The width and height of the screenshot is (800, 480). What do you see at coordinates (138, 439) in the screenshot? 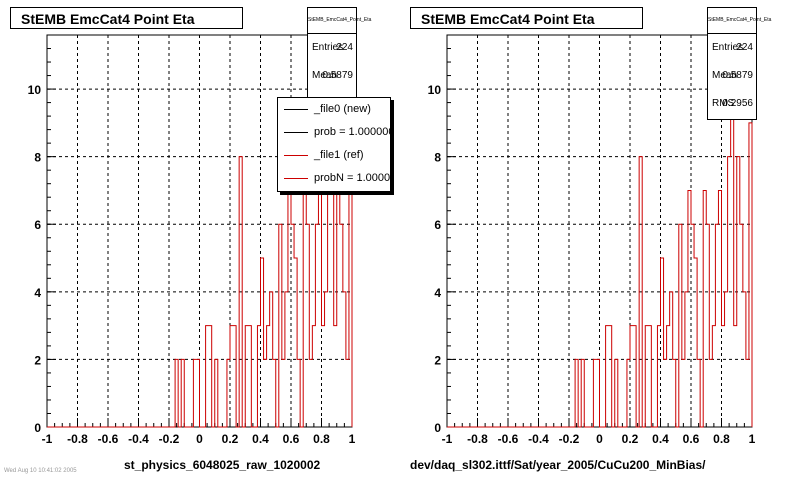
I see `left-x-tick-label: -0.4` at bounding box center [138, 439].